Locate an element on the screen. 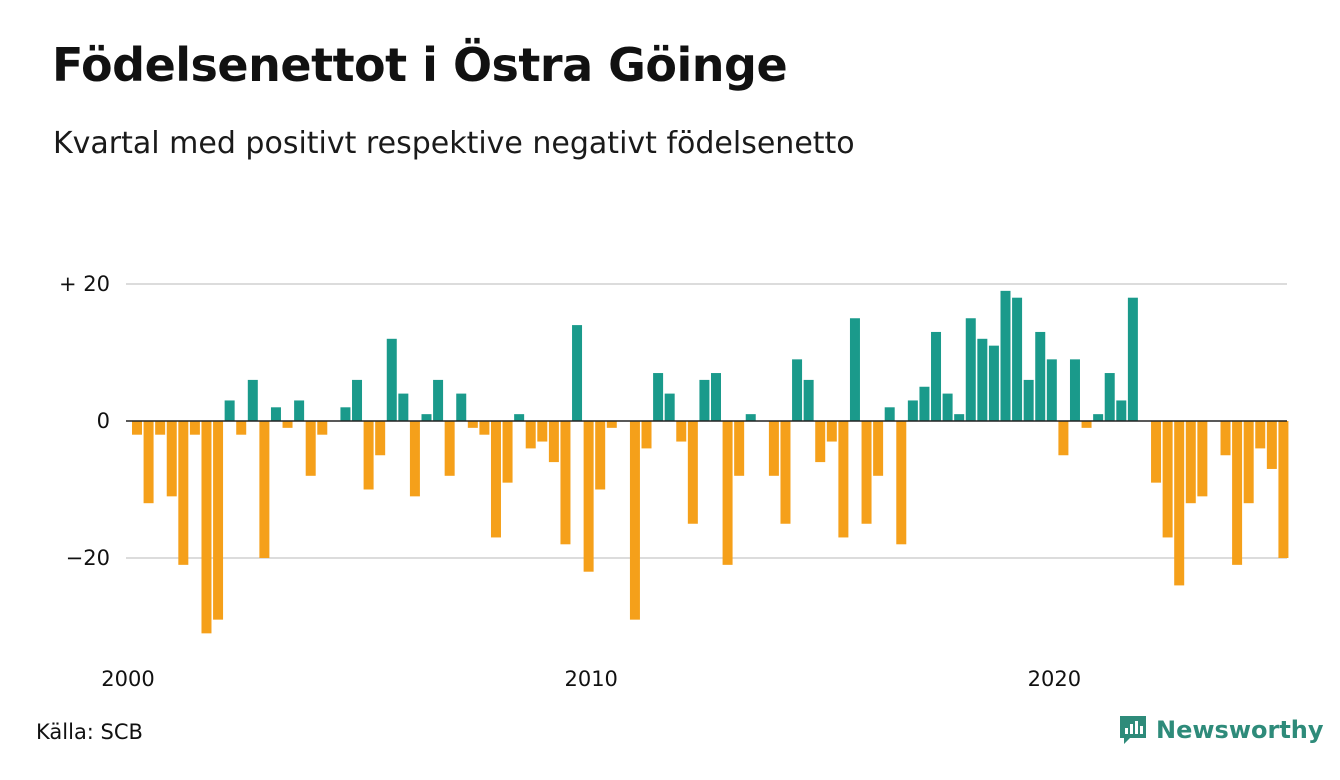 Image resolution: width=1340 pixels, height=780 pixels. brand-name: Newsworthy is located at coordinates (1240, 730).